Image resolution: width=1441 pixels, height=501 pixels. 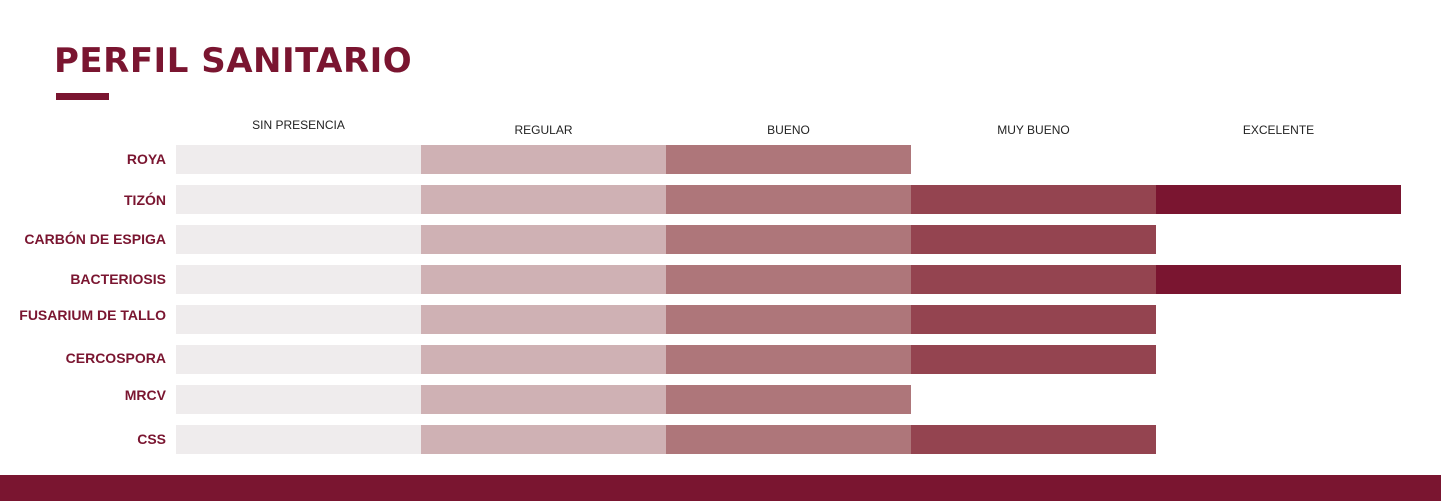 What do you see at coordinates (82, 96) in the screenshot?
I see `title-underline` at bounding box center [82, 96].